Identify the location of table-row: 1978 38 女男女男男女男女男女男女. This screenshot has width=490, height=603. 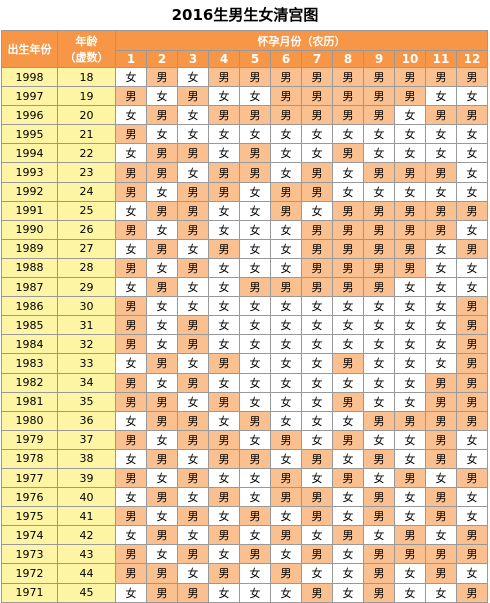
(244, 458).